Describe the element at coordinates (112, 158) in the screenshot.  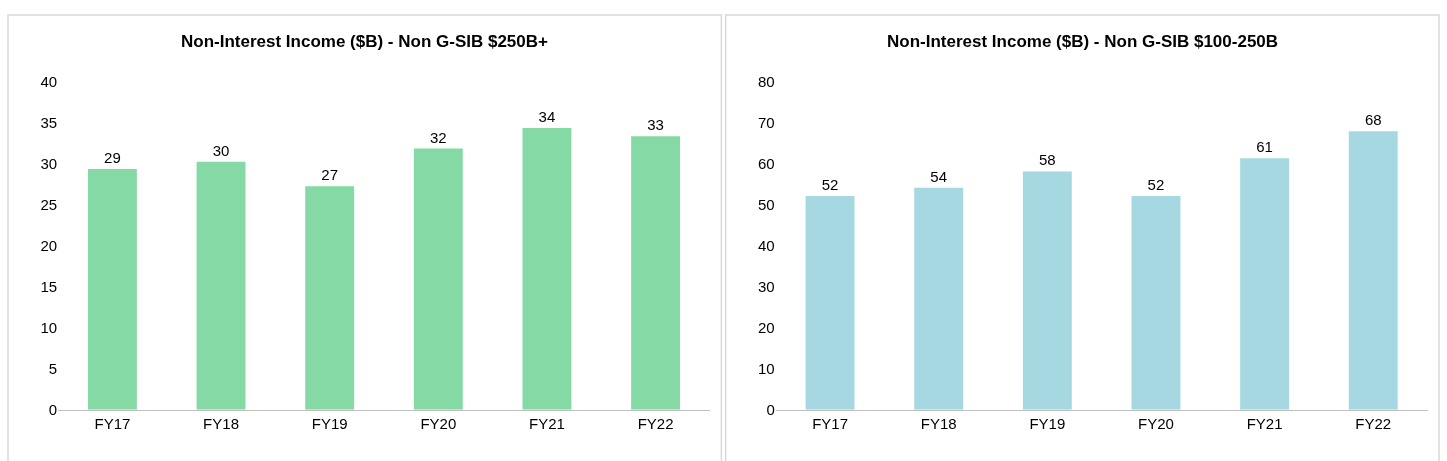
I see `data-label: 29` at that location.